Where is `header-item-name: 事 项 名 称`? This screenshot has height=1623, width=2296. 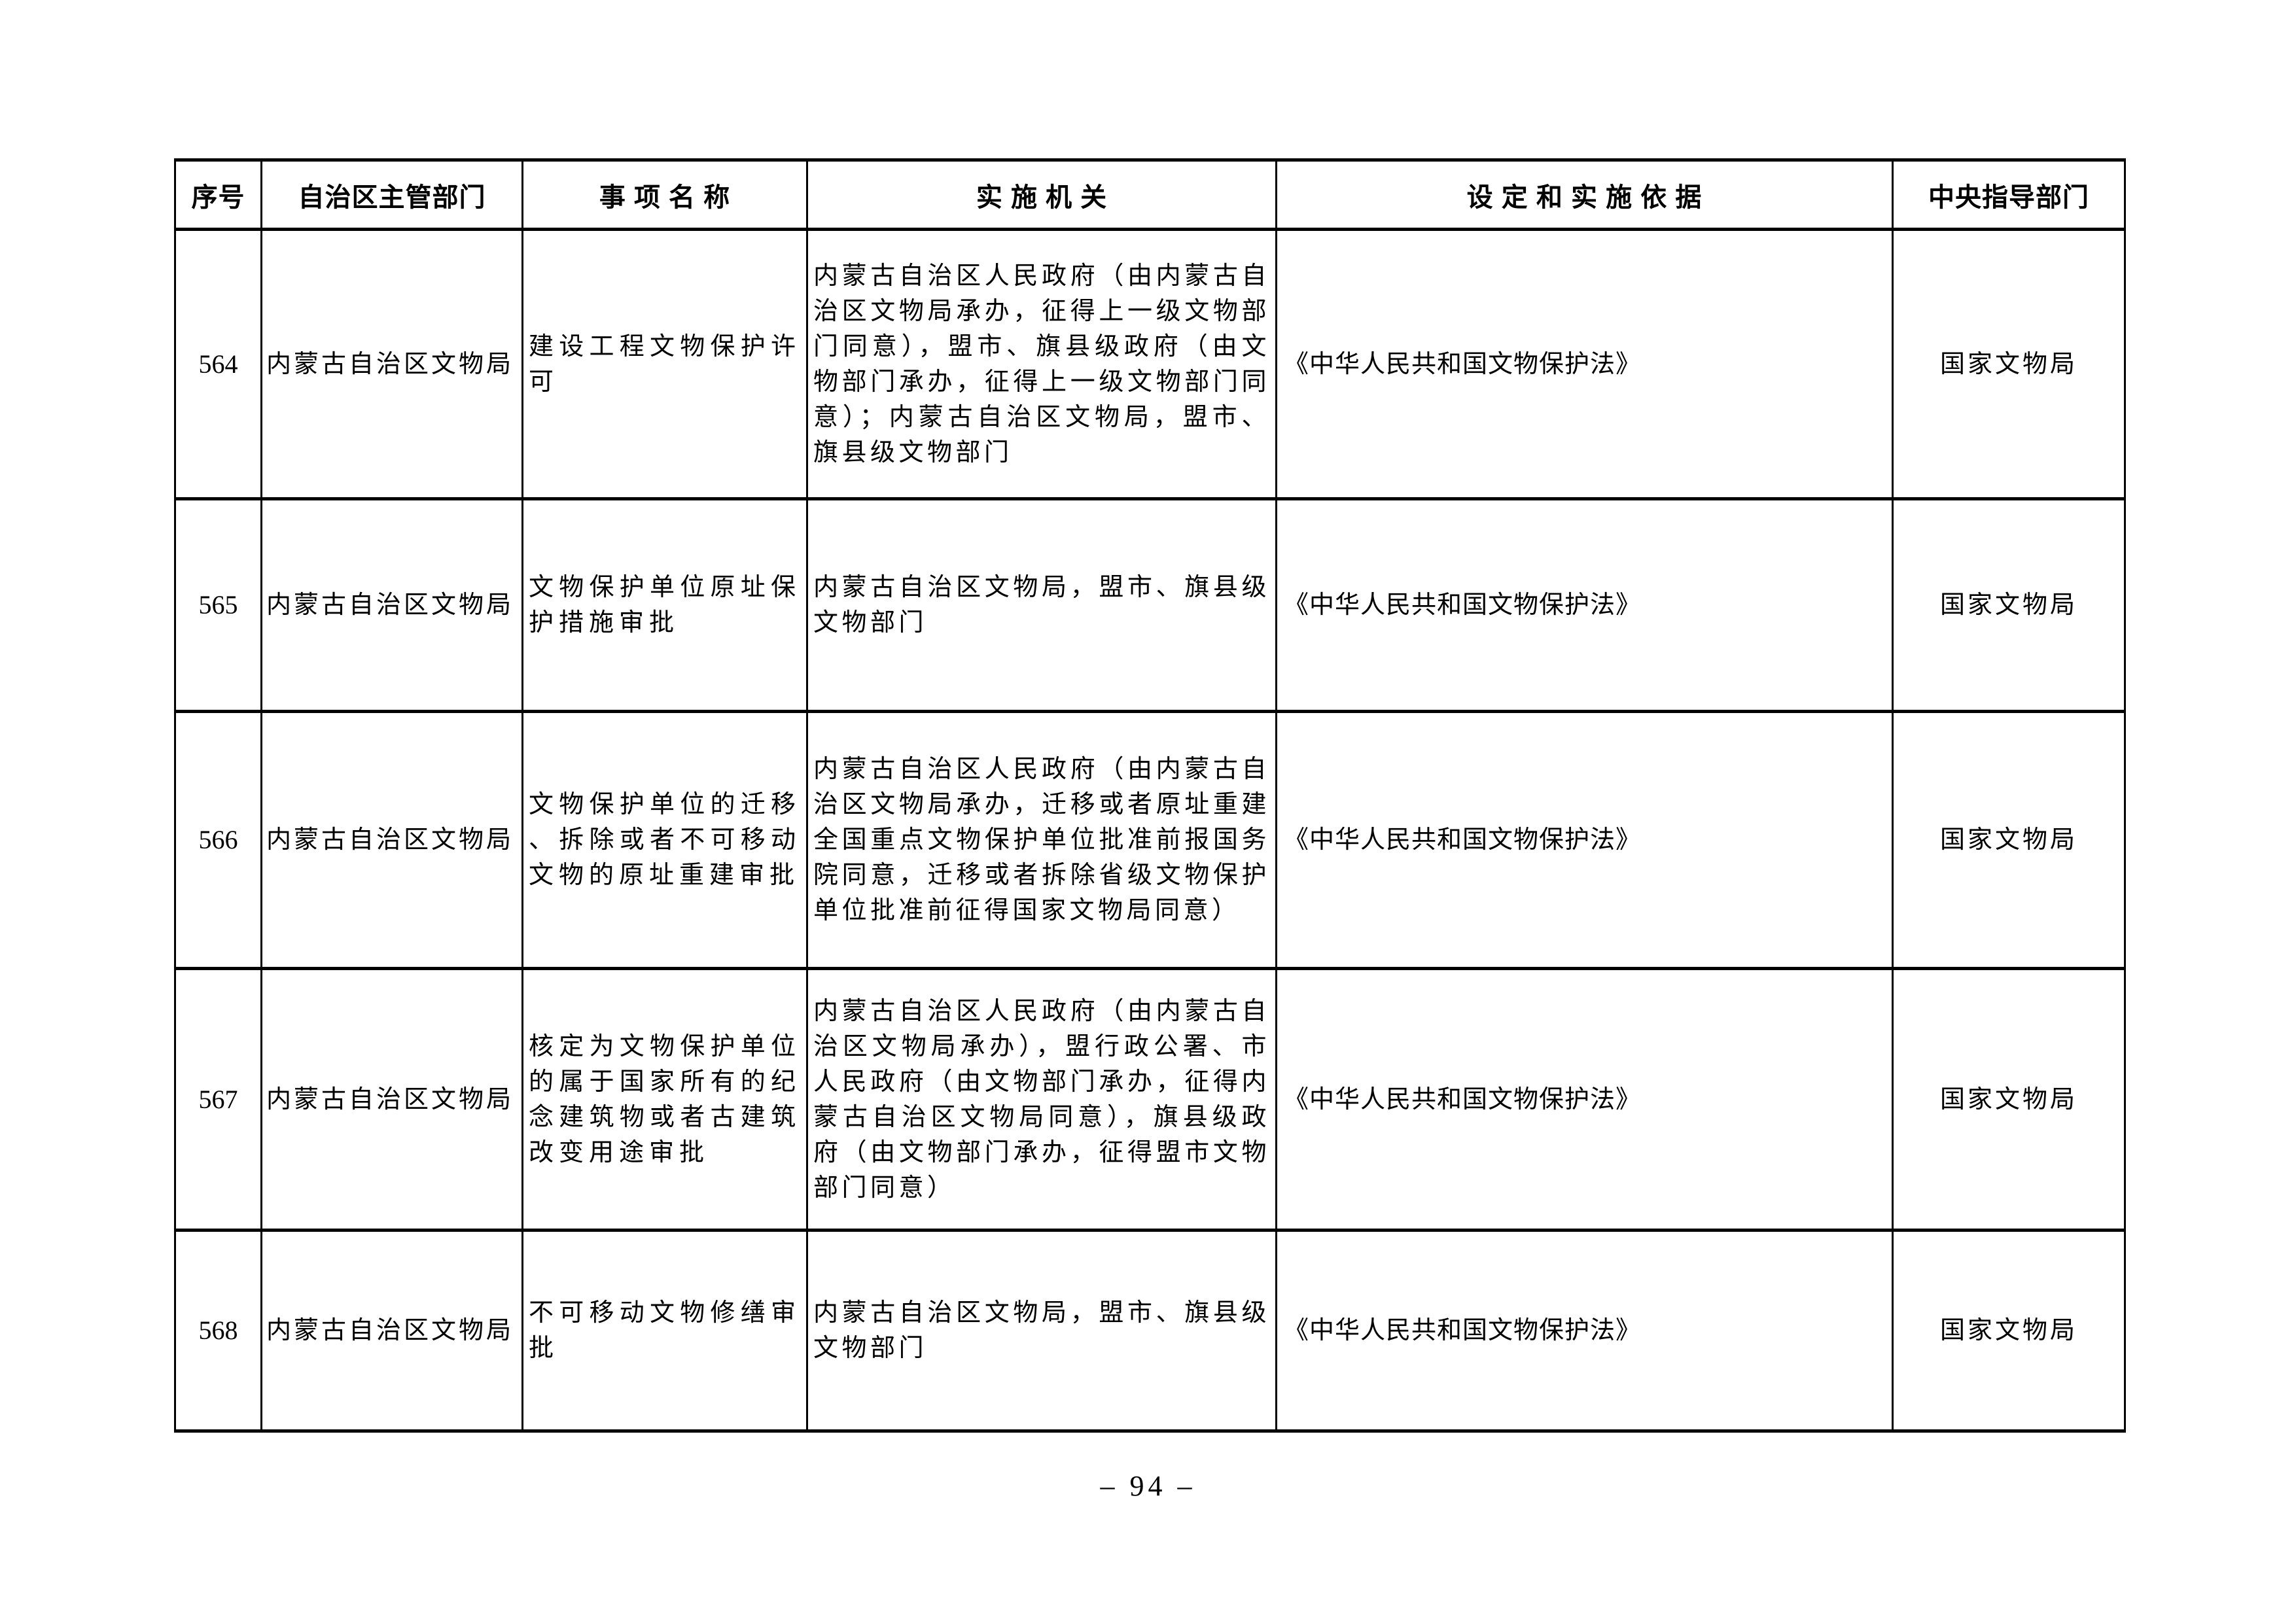
header-item-name: 事 项 名 称 is located at coordinates (665, 194).